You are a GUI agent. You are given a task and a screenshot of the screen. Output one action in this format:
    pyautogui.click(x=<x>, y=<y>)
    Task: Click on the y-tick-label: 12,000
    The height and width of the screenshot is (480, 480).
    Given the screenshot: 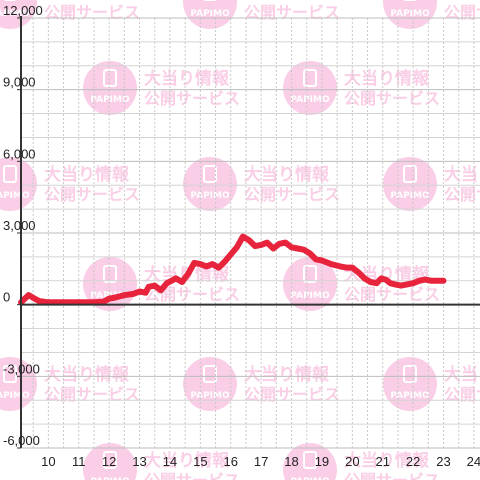 What is the action you would take?
    pyautogui.click(x=23, y=10)
    